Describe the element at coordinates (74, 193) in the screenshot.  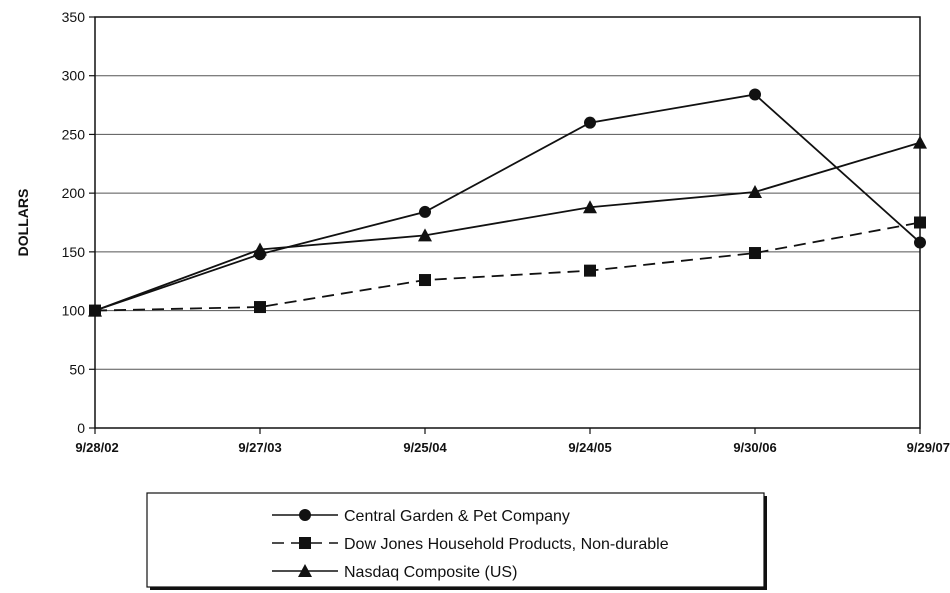
I see `y-tick-label: 200` at that location.